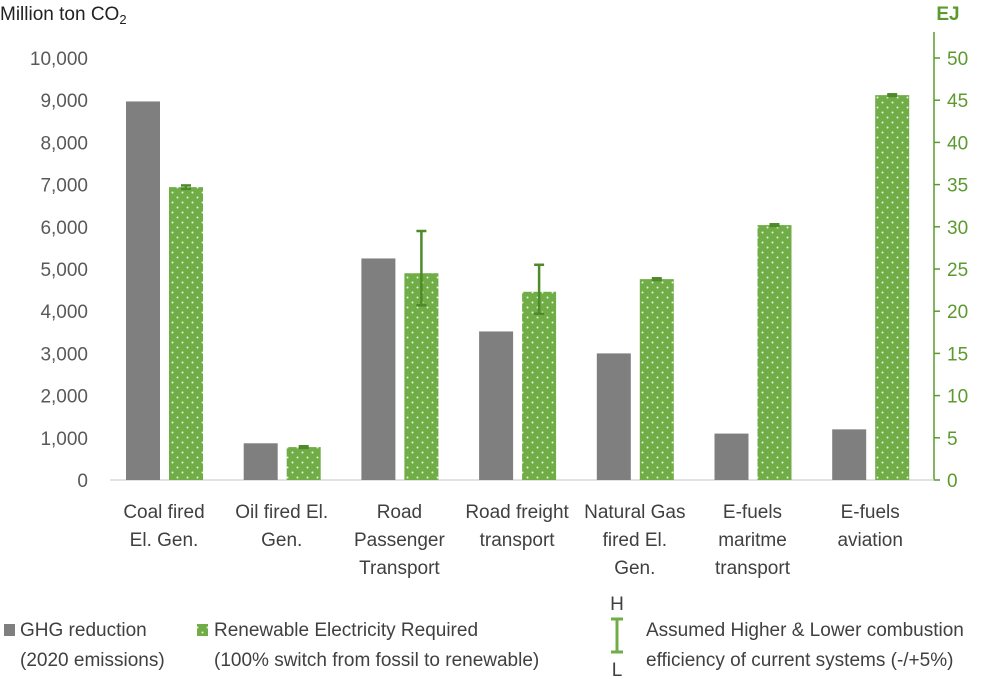 This screenshot has width=1000, height=679. I want to click on left-tick-label: 2,000, so click(64, 397).